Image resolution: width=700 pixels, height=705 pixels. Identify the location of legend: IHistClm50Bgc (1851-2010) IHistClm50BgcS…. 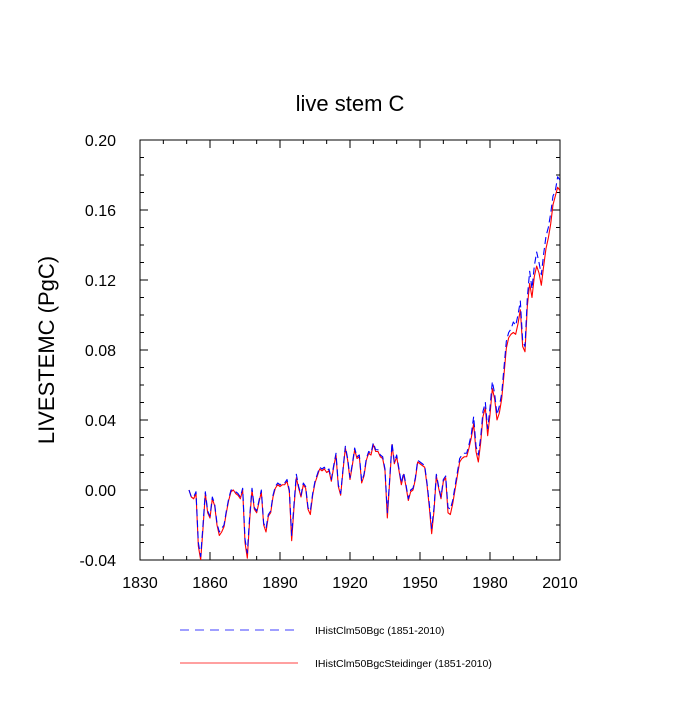
(336, 647).